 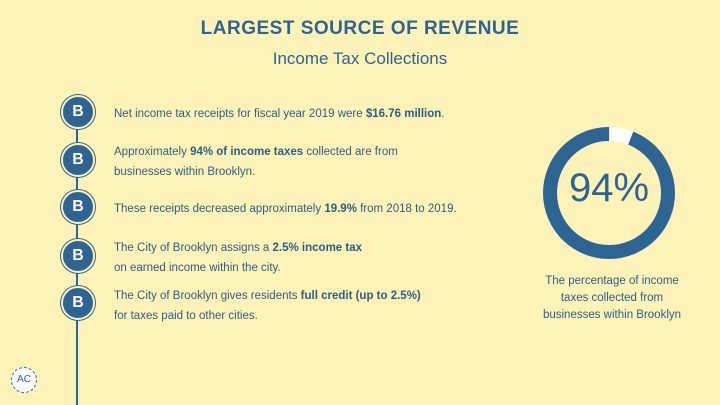 What do you see at coordinates (340, 209) in the screenshot?
I see `item-highlight: 19.9%` at bounding box center [340, 209].